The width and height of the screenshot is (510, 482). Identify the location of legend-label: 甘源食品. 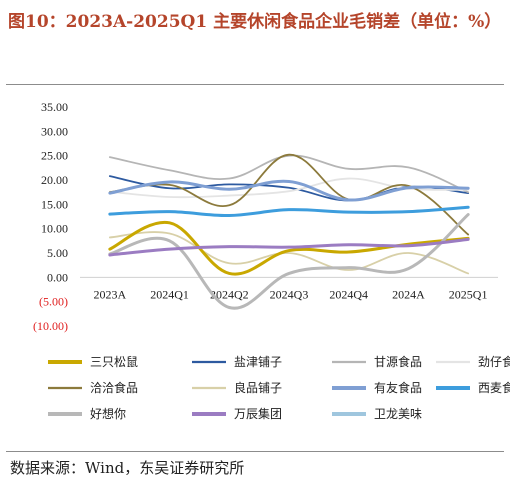
(398, 361).